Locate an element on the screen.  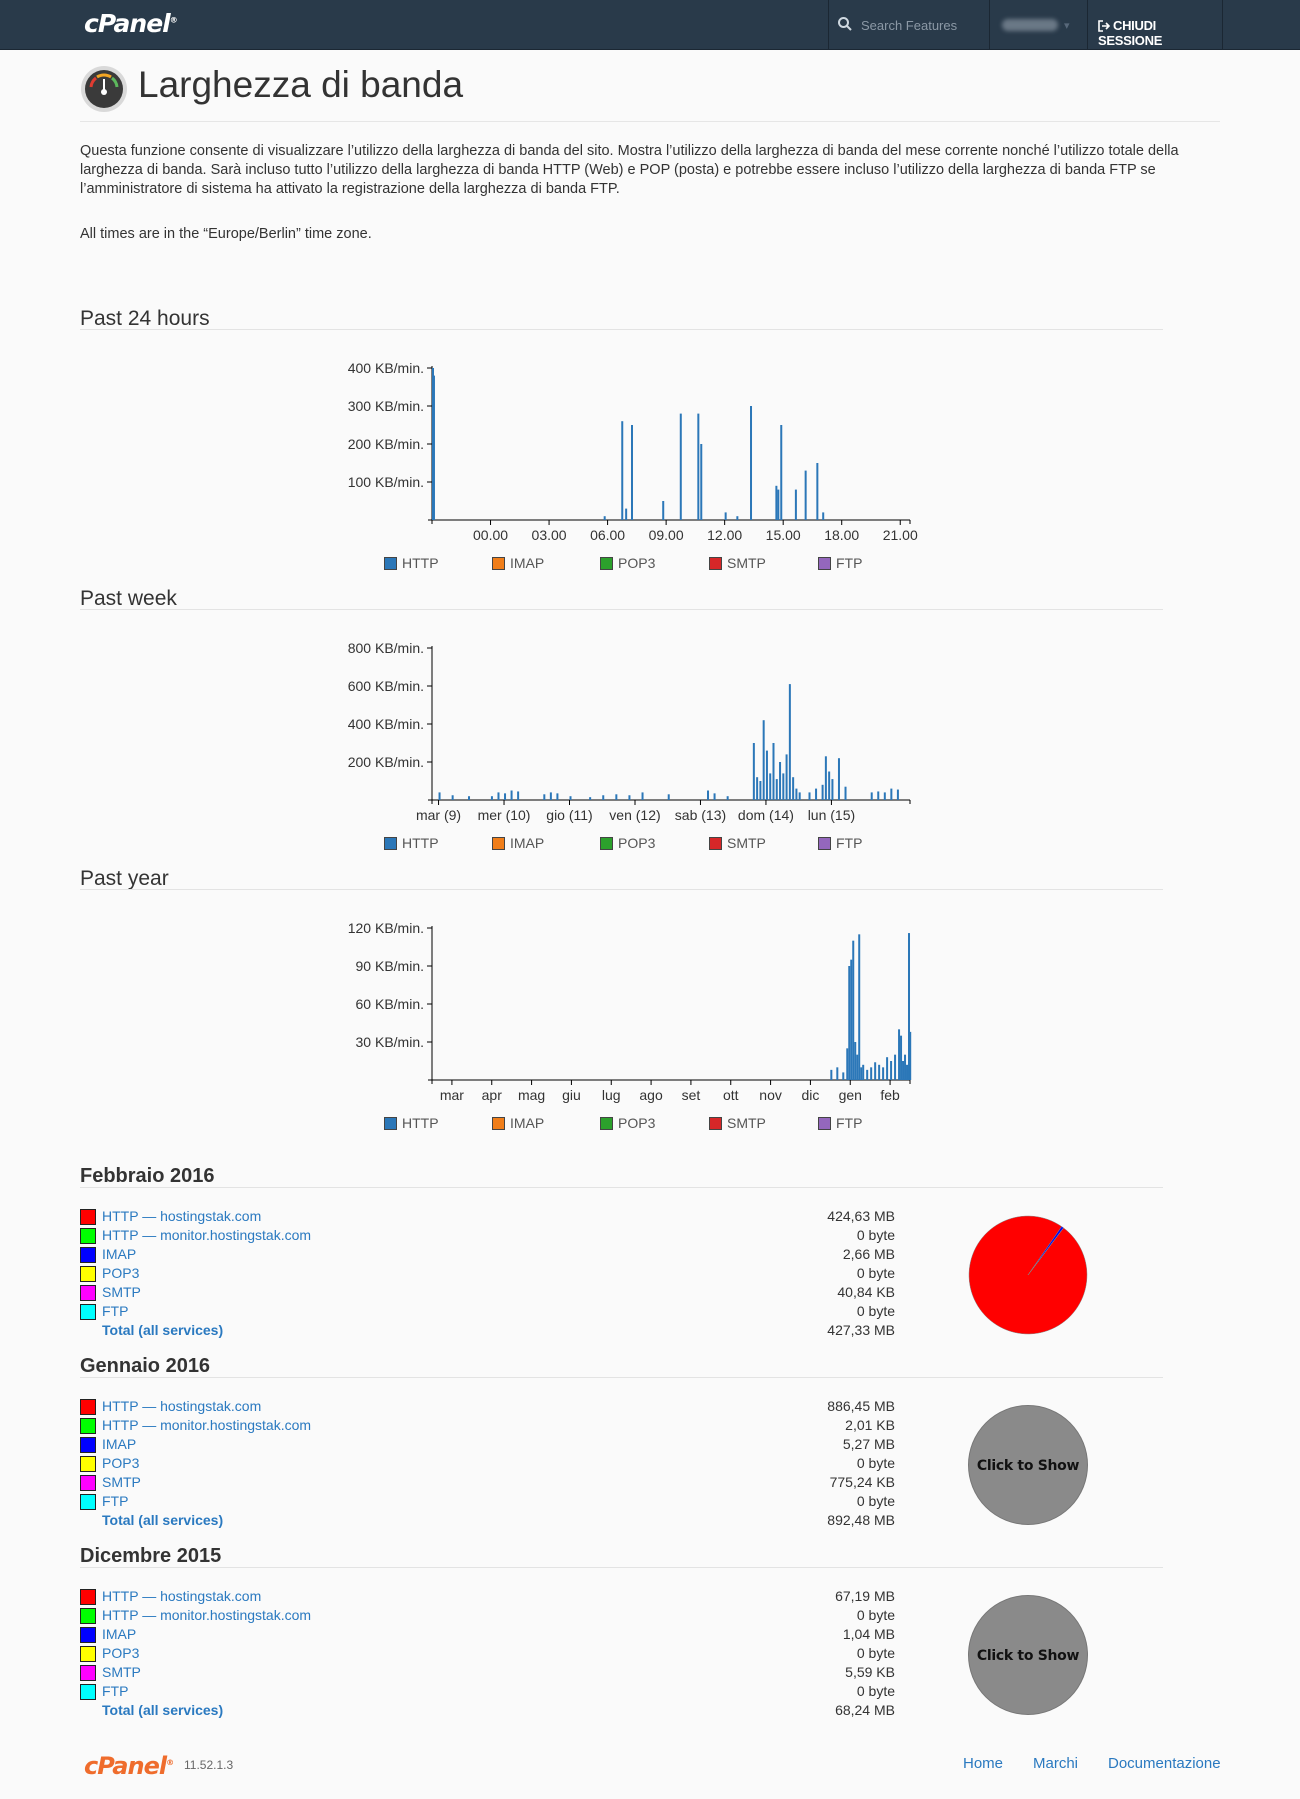
service-row: HTTP — hostingstak.com 886,45 MB is located at coordinates (487, 1406).